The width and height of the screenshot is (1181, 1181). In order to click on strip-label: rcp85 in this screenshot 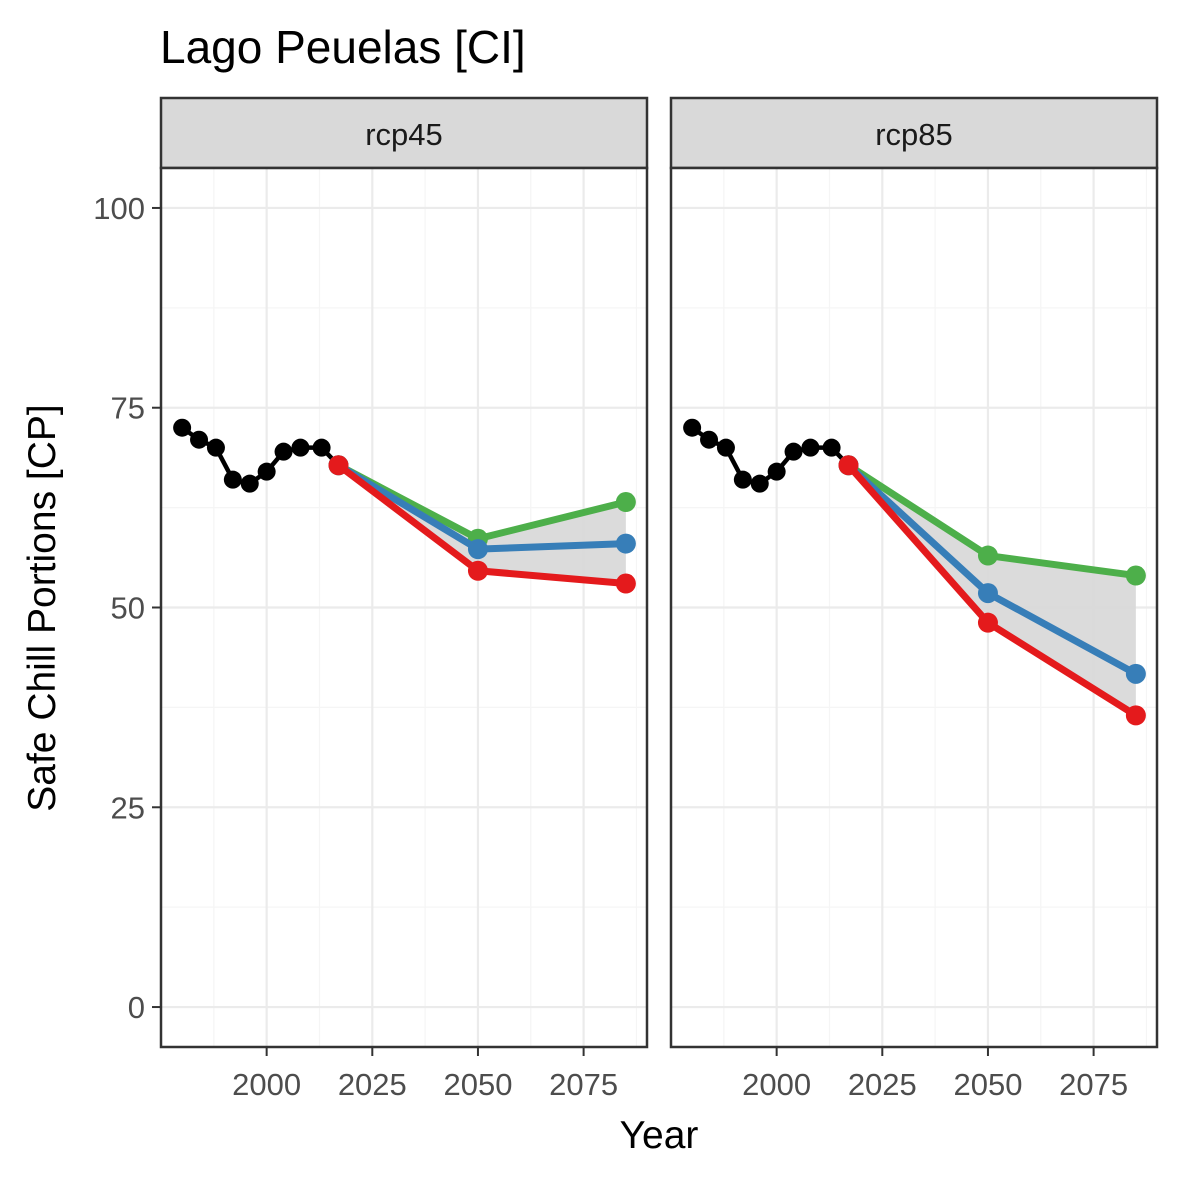, I will do `click(914, 134)`.